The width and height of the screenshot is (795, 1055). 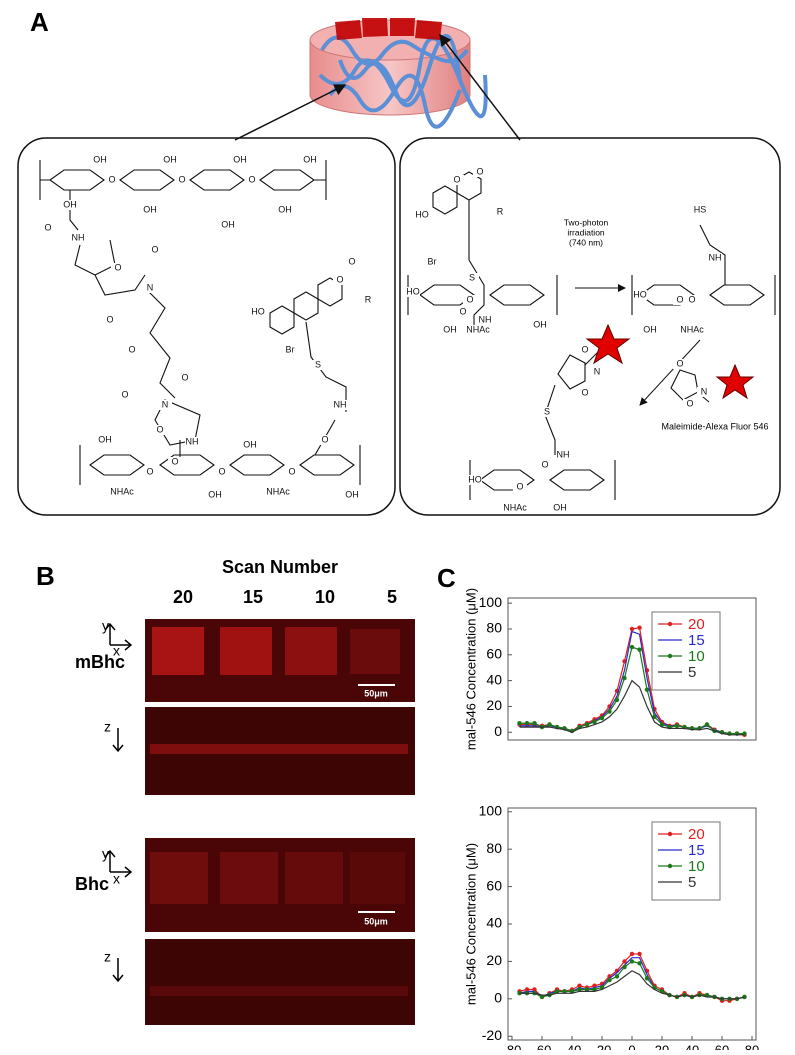 I want to click on legend-label: 5, so click(x=692, y=882).